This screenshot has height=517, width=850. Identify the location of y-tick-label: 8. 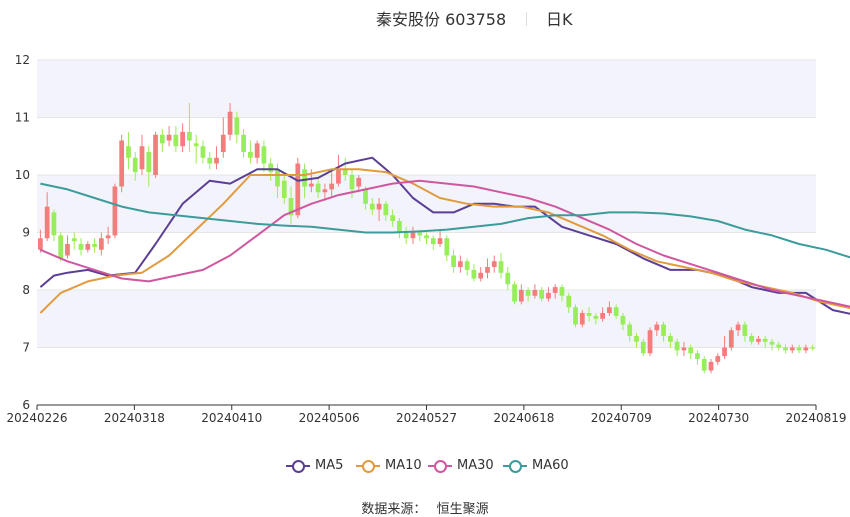
(26, 290).